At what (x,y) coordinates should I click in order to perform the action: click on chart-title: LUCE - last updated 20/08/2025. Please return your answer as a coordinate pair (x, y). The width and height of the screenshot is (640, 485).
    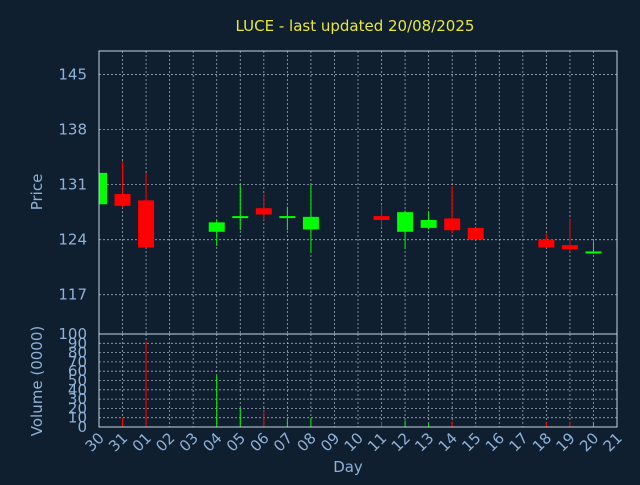
    Looking at the image, I should click on (355, 26).